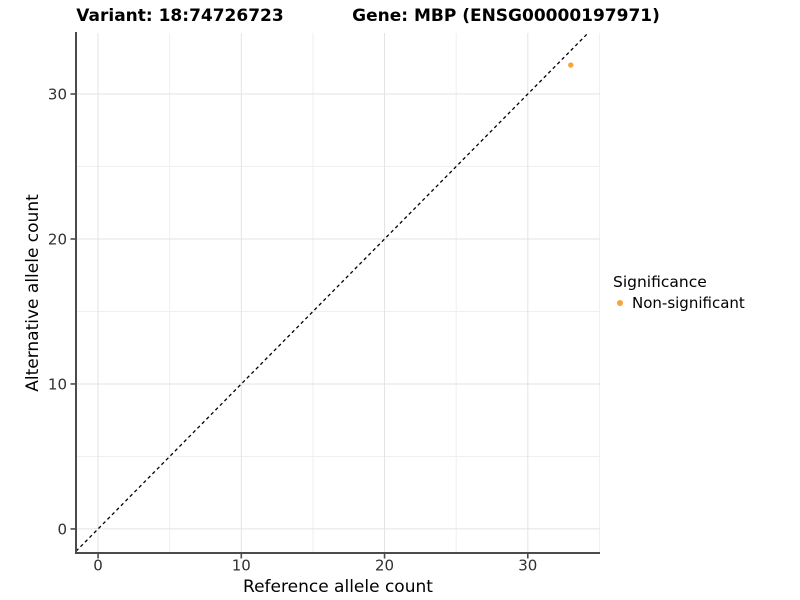 This screenshot has width=800, height=600. What do you see at coordinates (338, 587) in the screenshot?
I see `x-axis-title: Reference allele count` at bounding box center [338, 587].